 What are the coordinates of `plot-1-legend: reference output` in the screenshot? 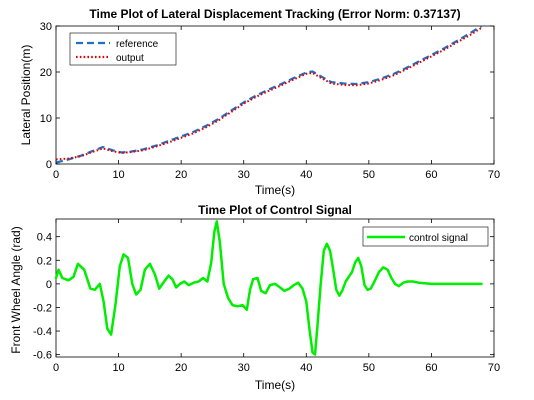 It's located at (123, 49).